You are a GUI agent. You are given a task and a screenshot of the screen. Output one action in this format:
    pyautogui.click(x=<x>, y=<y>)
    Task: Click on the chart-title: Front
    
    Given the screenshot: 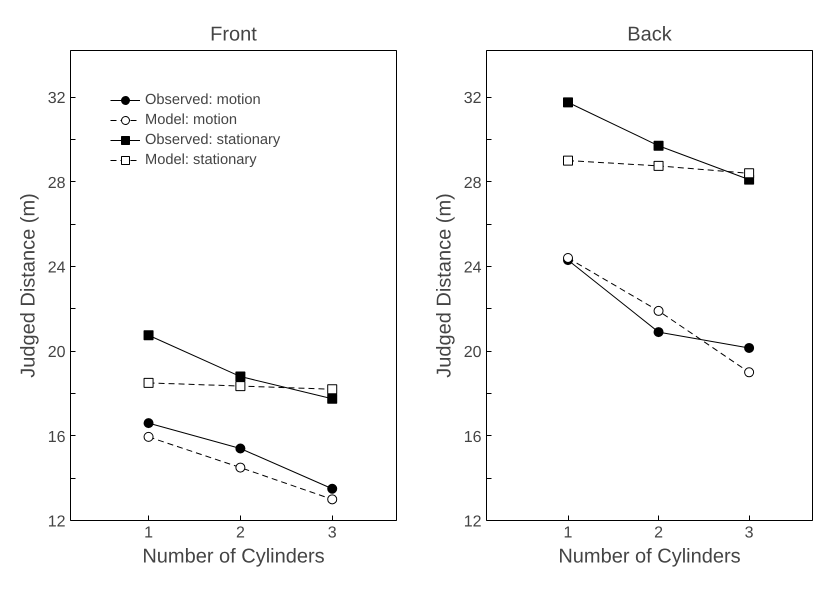 What is the action you would take?
    pyautogui.click(x=234, y=35)
    